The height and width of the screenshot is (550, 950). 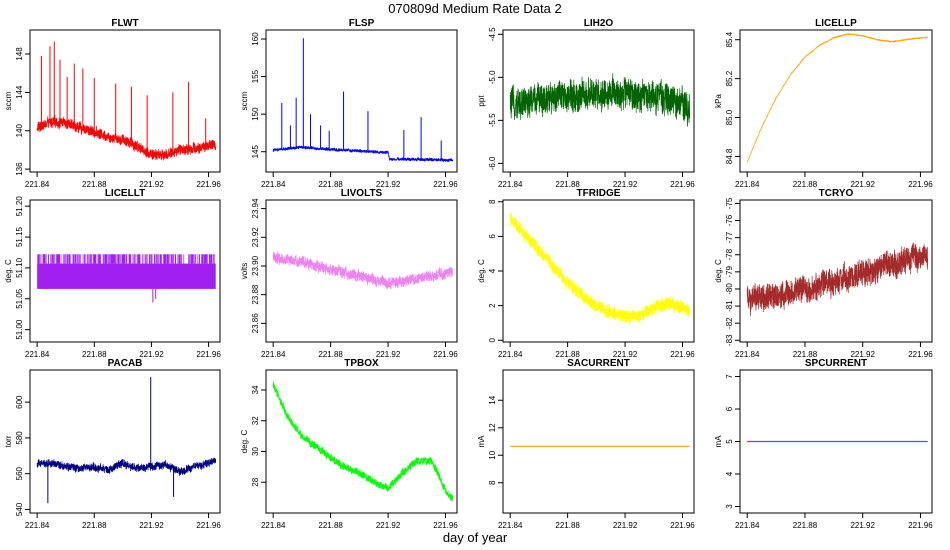 I want to click on figure-title: 070809d Medium Rate Data 2, so click(x=475, y=8).